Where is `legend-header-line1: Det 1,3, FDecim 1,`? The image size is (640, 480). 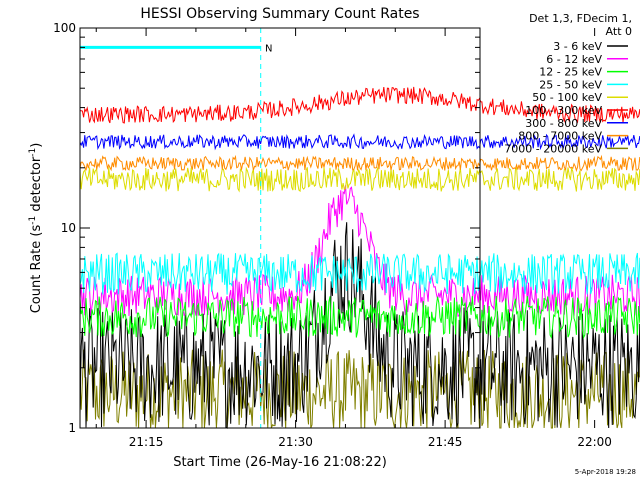
legend-header-line1: Det 1,3, FDecim 1, is located at coordinates (580, 18).